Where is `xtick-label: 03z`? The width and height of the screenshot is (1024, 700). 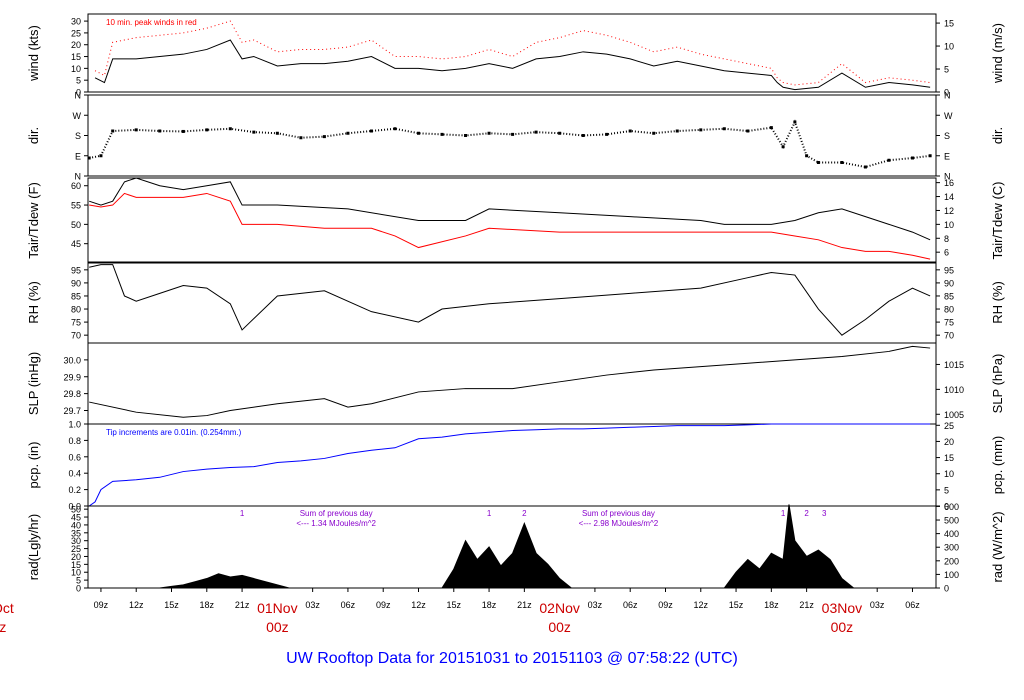 xtick-label: 03z is located at coordinates (877, 605).